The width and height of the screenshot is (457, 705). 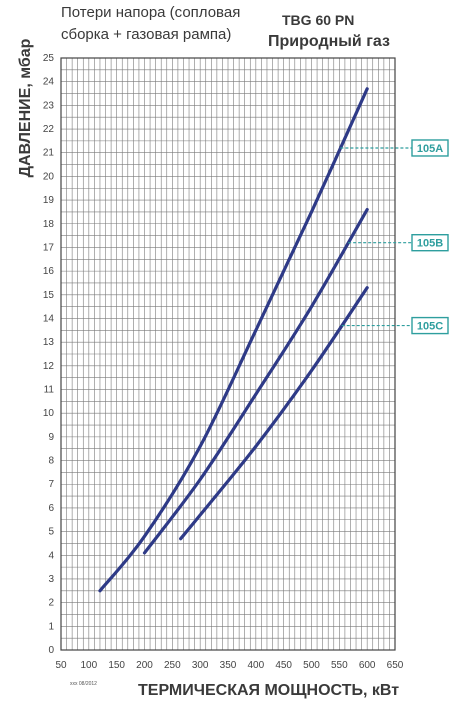 I want to click on series-label-box-105a, so click(x=430, y=148).